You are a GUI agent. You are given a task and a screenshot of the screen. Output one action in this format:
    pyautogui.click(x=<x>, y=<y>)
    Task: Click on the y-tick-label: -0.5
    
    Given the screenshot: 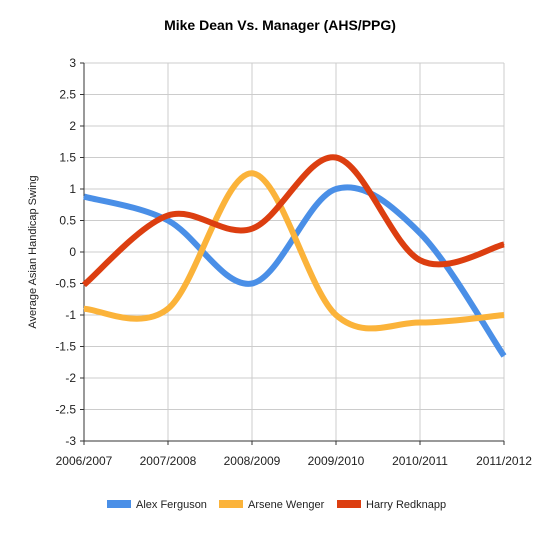 What is the action you would take?
    pyautogui.click(x=65, y=284)
    